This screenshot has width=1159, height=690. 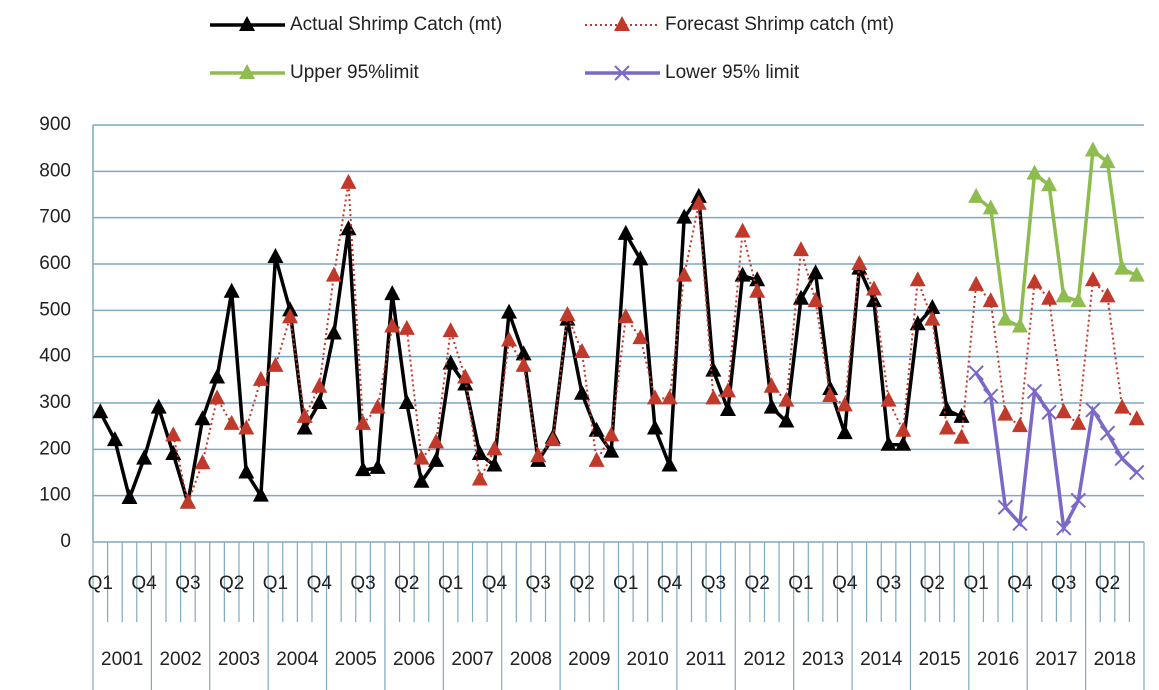 What do you see at coordinates (472, 659) in the screenshot?
I see `year-label: 2007` at bounding box center [472, 659].